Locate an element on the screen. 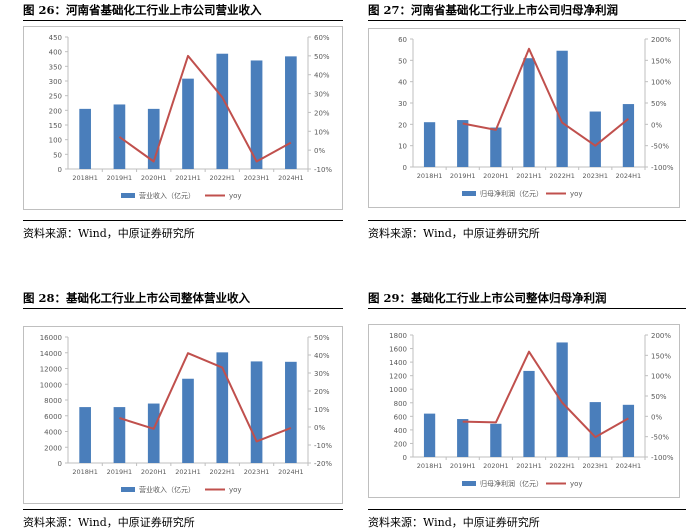  figure-title: 图 27：河南省基础化工行业上市公司归母净利润 is located at coordinates (493, 10).